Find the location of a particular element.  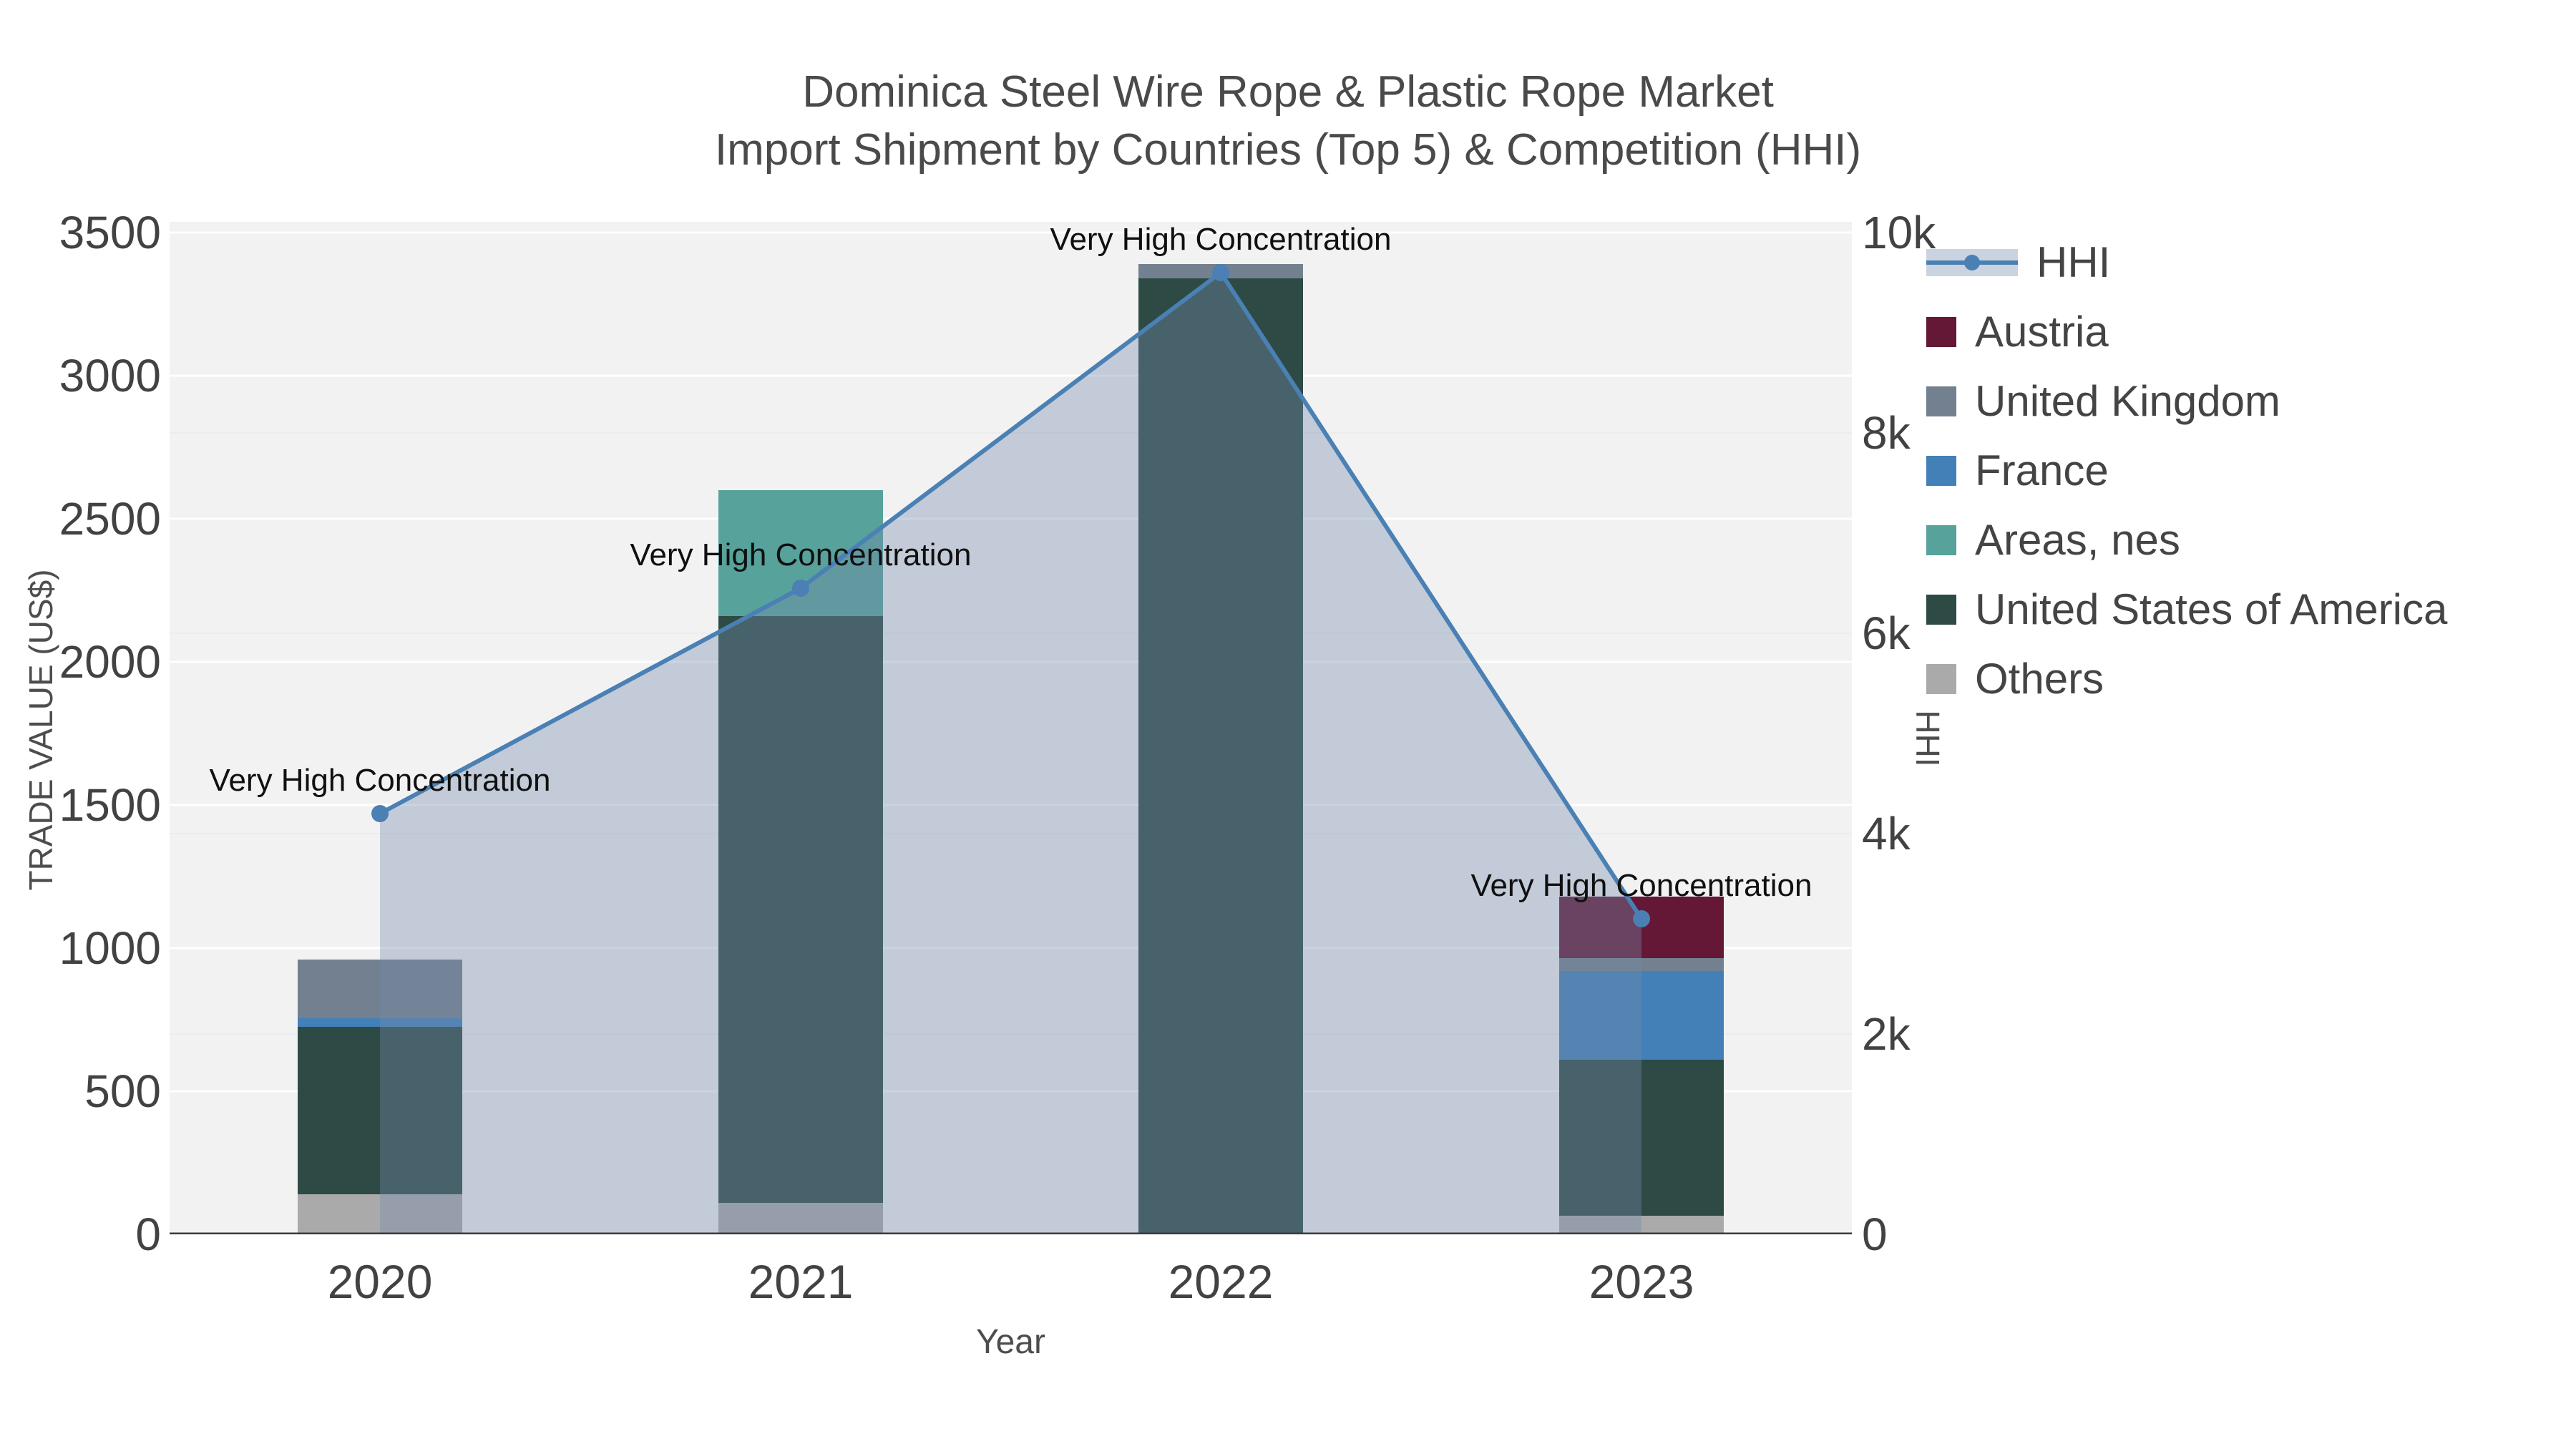

bar-segment-united-kingdom-2023 is located at coordinates (1641, 964).